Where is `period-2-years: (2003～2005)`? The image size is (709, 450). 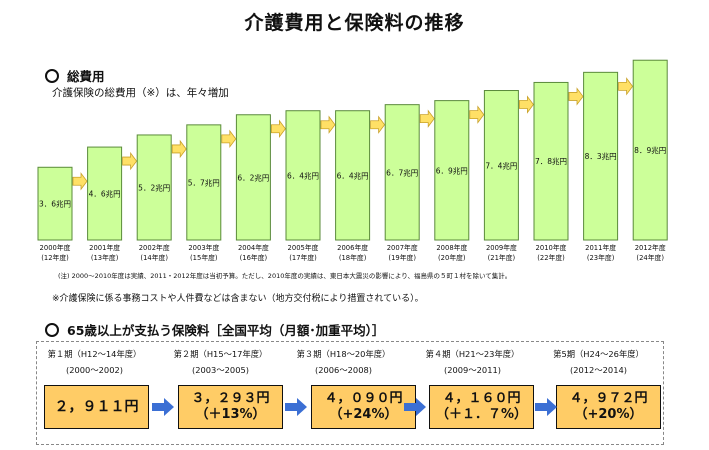 period-2-years: (2003～2005) is located at coordinates (220, 370).